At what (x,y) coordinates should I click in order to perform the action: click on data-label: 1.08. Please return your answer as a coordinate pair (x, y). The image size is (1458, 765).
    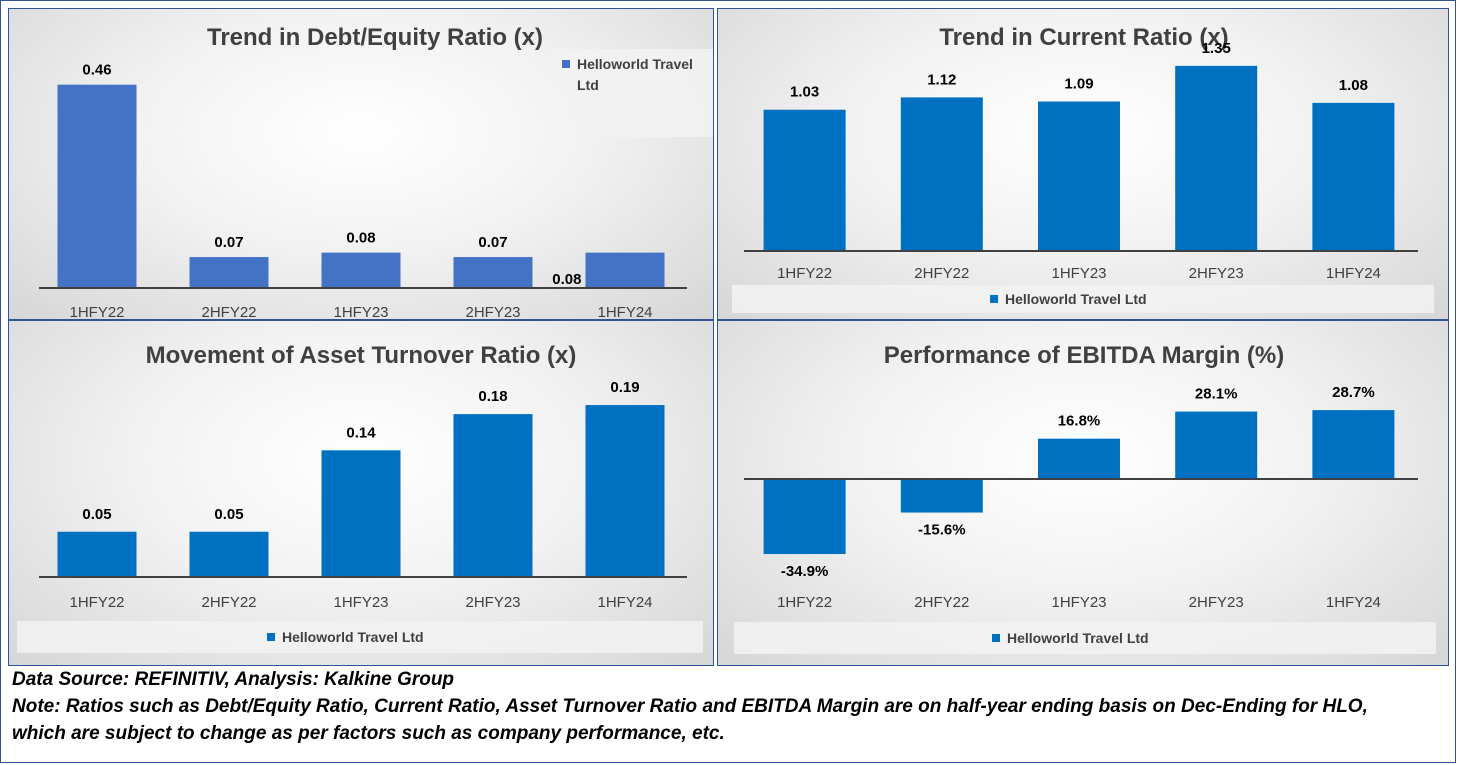
    Looking at the image, I should click on (1353, 85).